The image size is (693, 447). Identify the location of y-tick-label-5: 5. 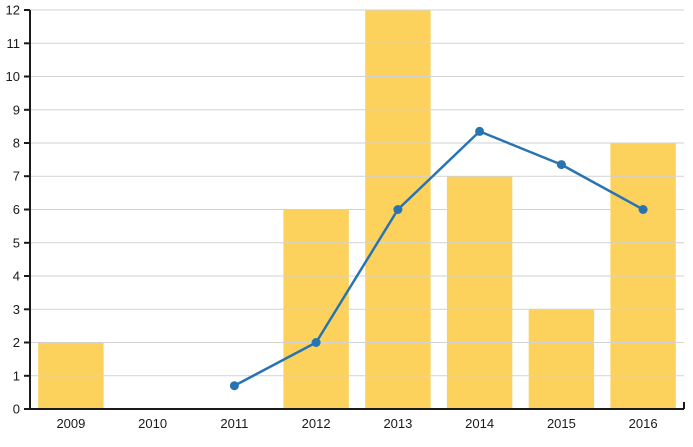
(16, 242).